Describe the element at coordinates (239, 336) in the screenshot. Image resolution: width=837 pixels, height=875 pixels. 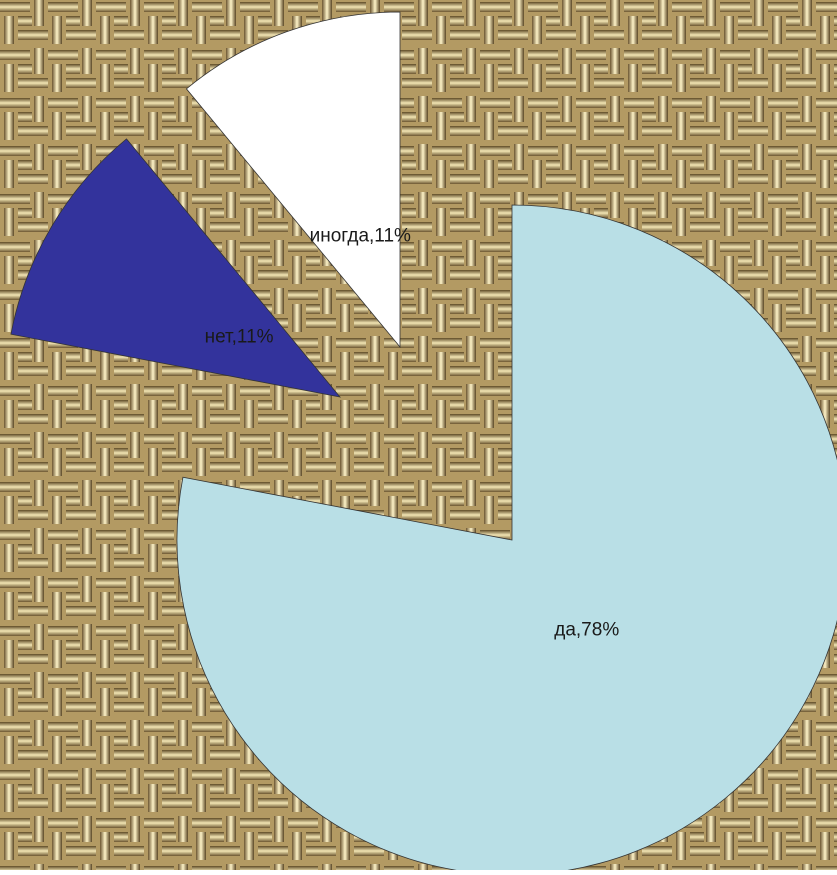
I see `data-label: нет,11%` at that location.